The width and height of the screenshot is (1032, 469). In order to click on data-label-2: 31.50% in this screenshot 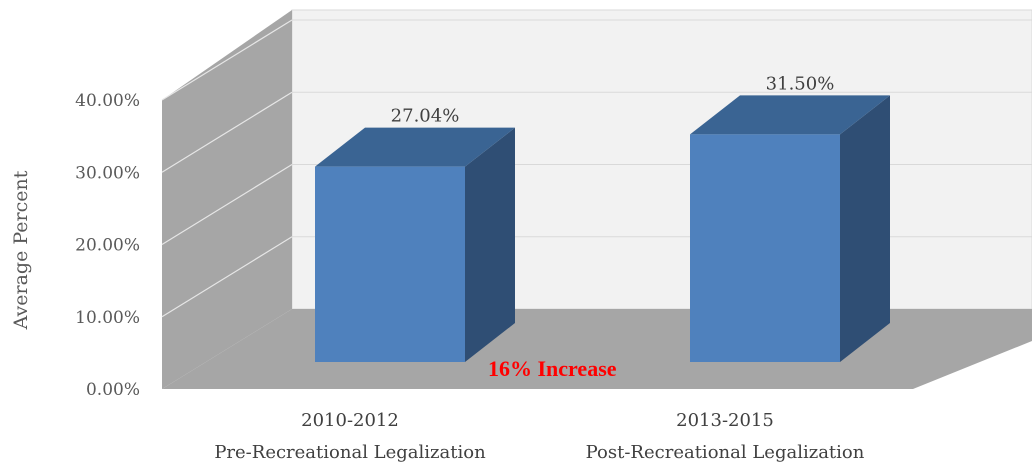, I will do `click(800, 83)`.